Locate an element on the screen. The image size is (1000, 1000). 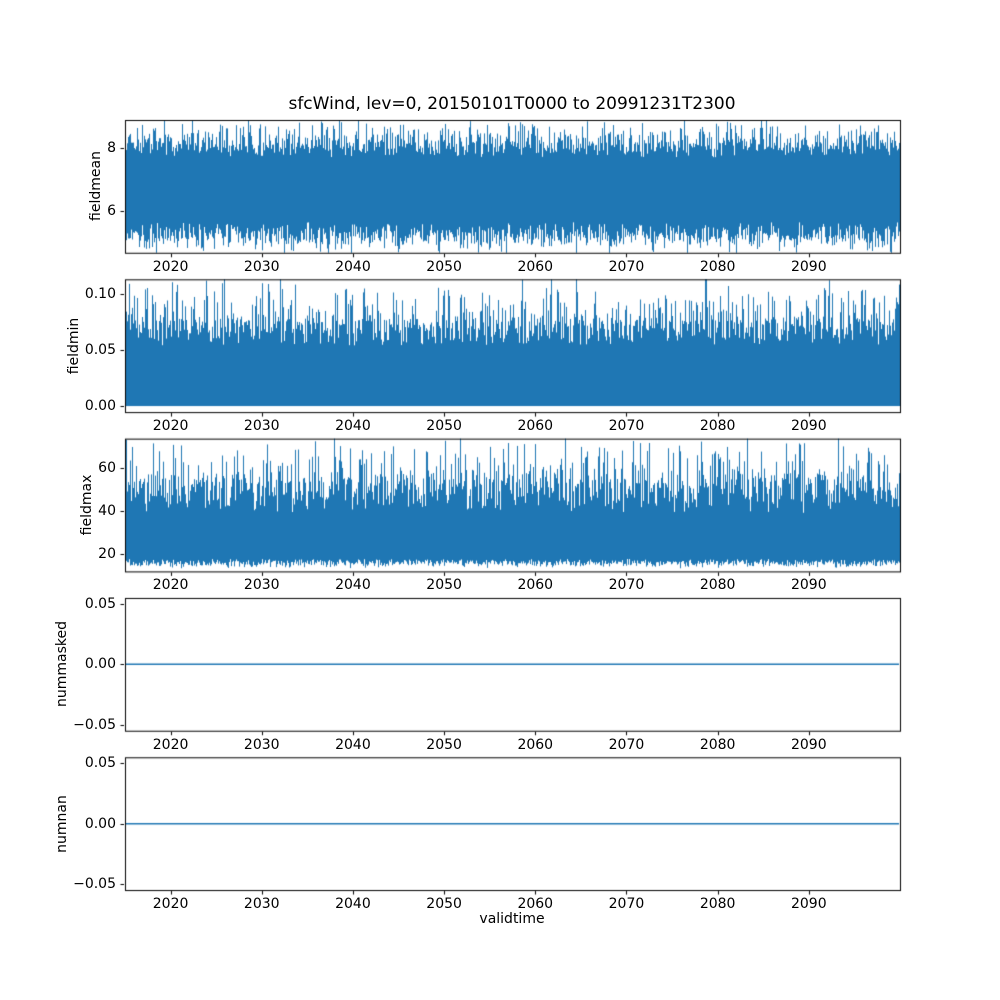
ylabel-nummasked: nummasked is located at coordinates (62, 664).